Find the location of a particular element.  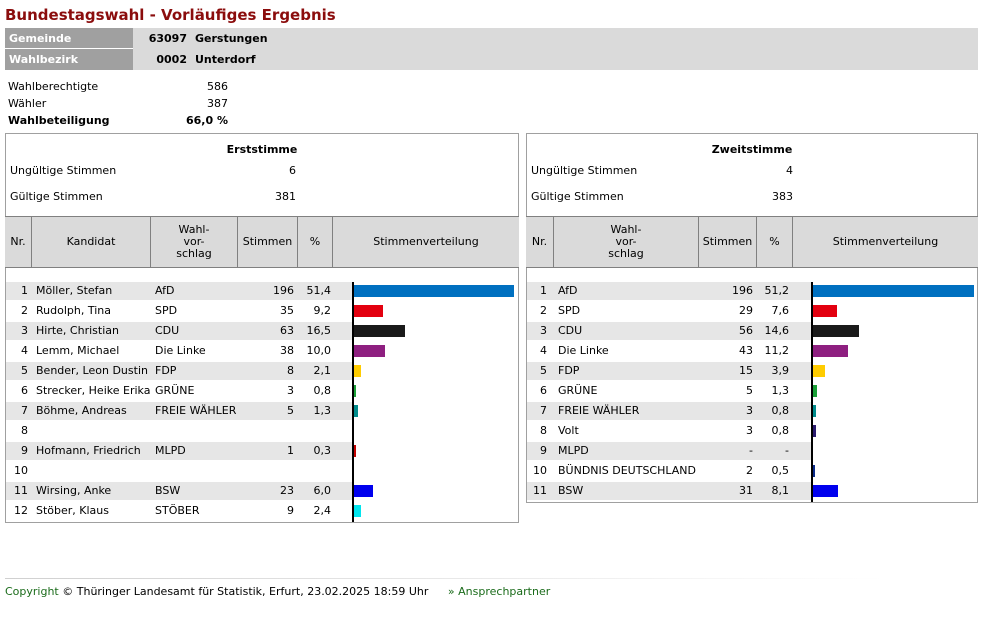

cell-stimmen: 35 is located at coordinates (287, 310).